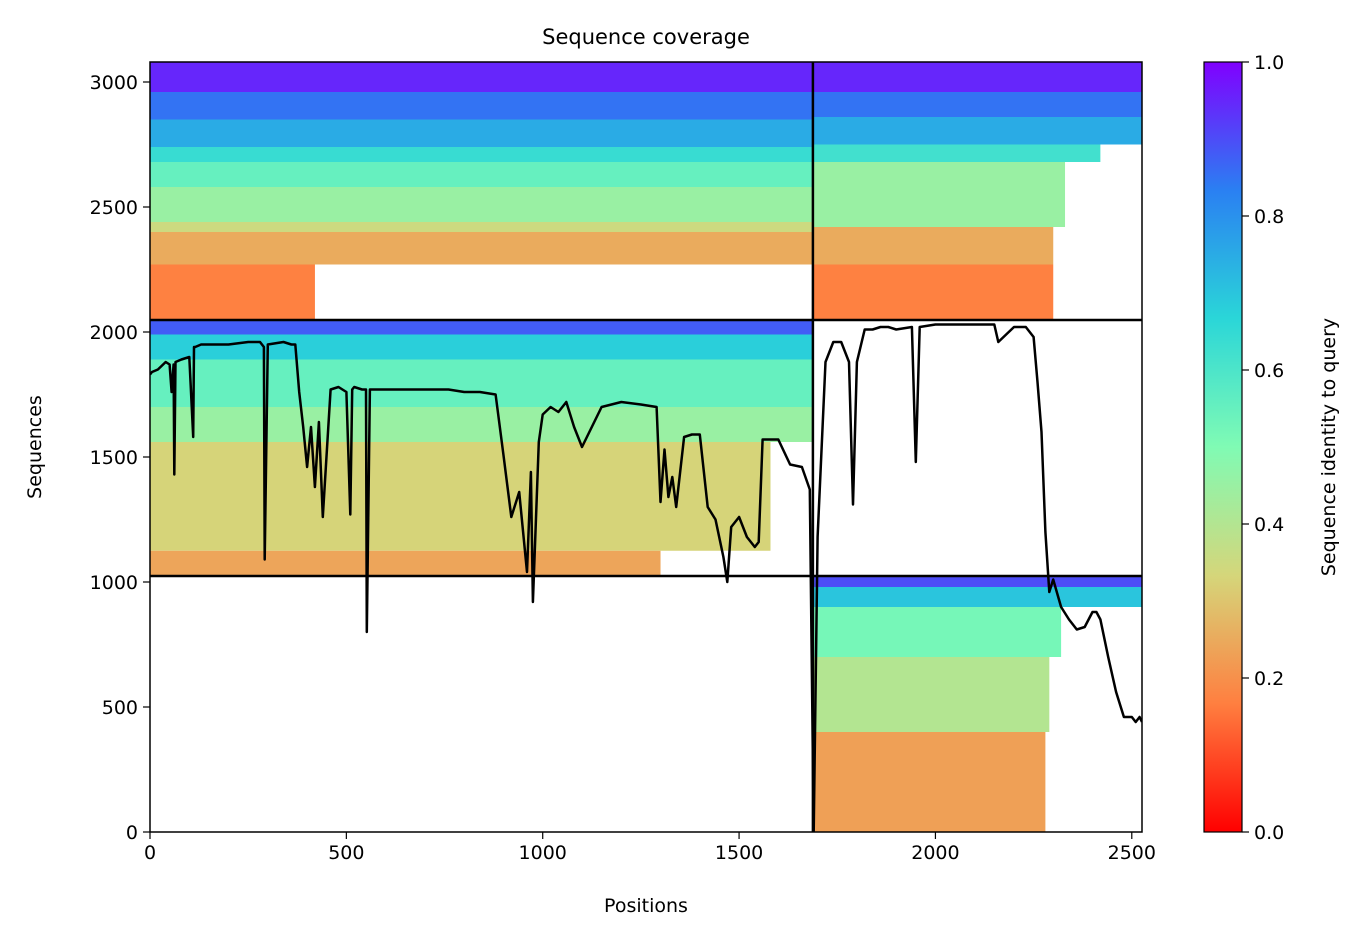 This screenshot has height=939, width=1364. I want to click on colorbar, so click(1223, 447).